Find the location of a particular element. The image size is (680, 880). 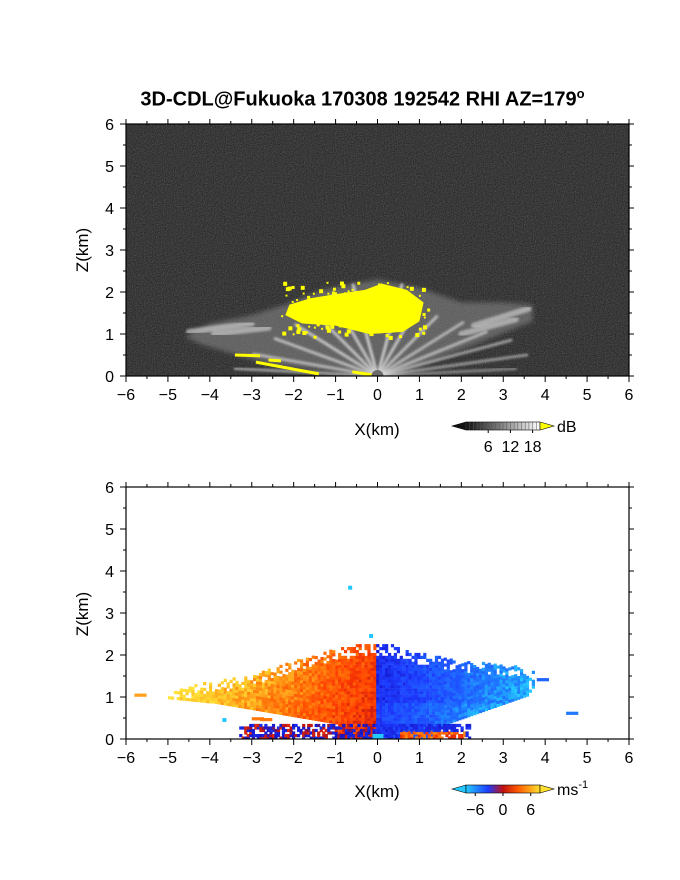

ground-clutter is located at coordinates (275, 360).